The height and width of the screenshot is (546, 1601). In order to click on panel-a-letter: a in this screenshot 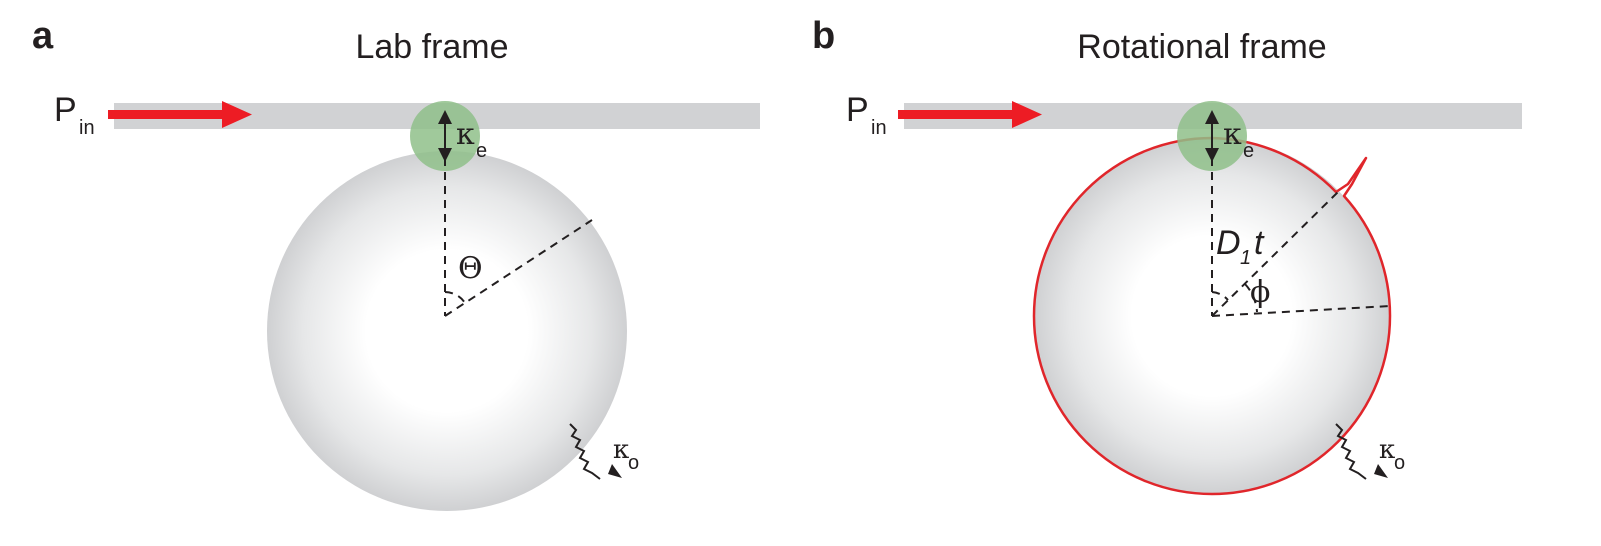, I will do `click(43, 36)`.